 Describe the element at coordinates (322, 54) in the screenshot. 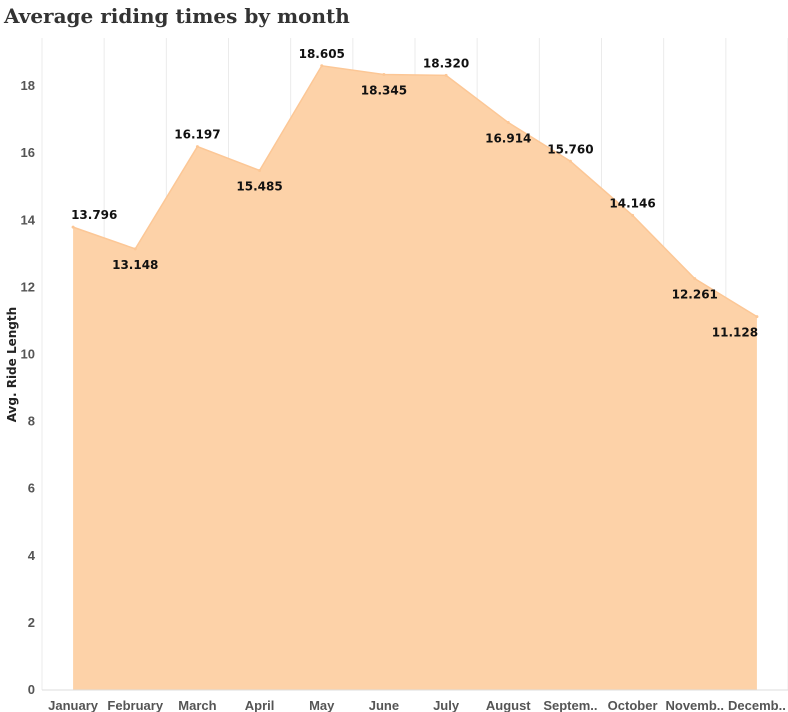

I see `data-label: 18.605` at that location.